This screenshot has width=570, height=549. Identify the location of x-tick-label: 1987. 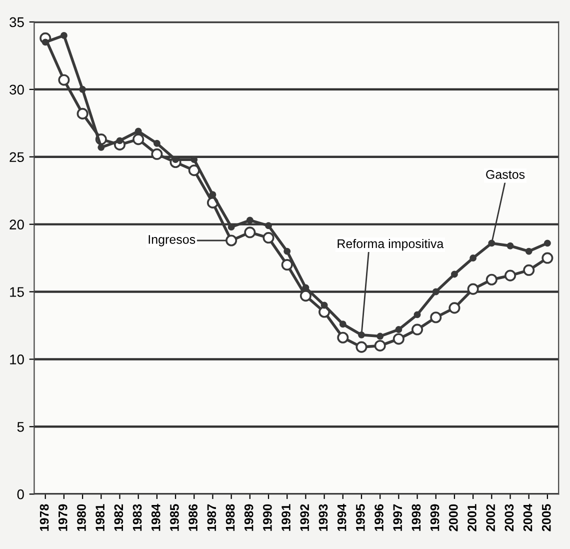
(211, 517).